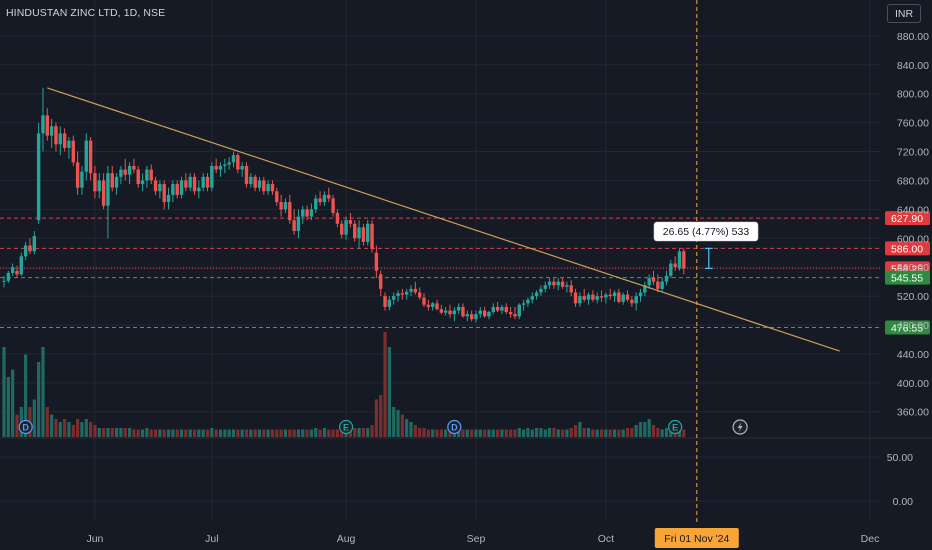  Describe the element at coordinates (913, 326) in the screenshot. I see `price-axis-tick: 480.00` at that location.